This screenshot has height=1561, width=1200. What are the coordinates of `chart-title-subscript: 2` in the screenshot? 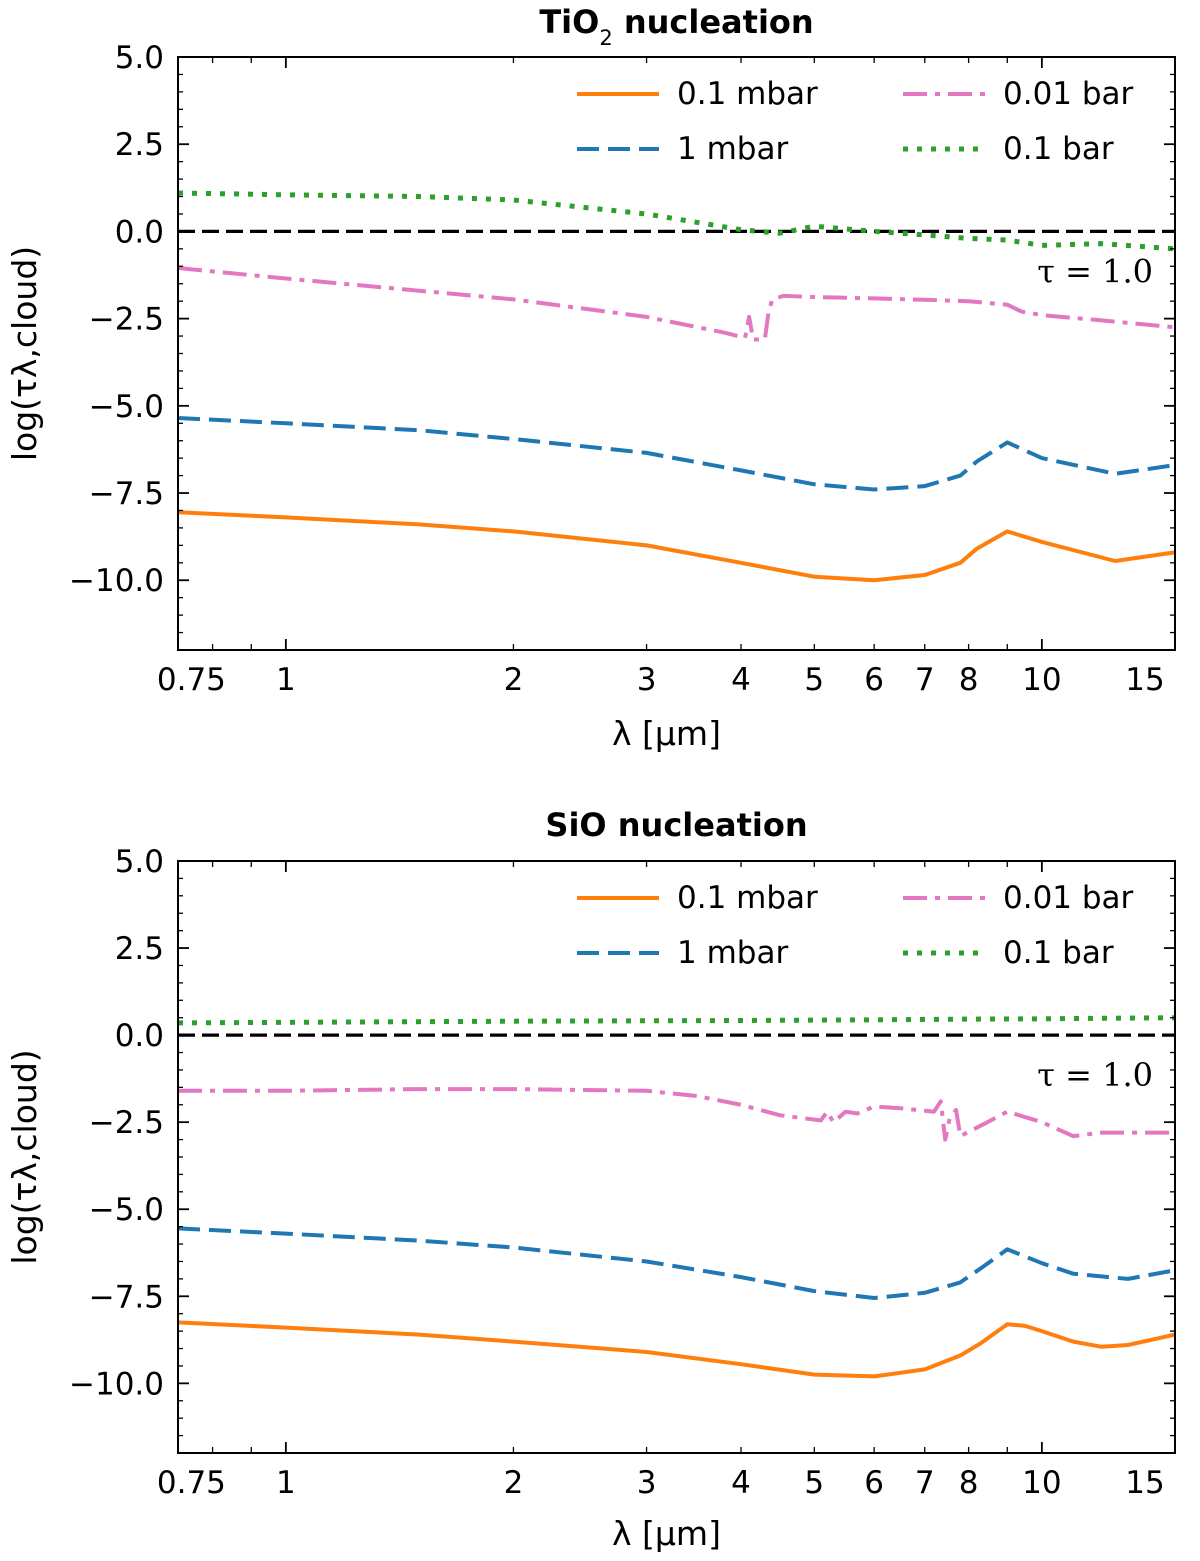 It's located at (605, 38).